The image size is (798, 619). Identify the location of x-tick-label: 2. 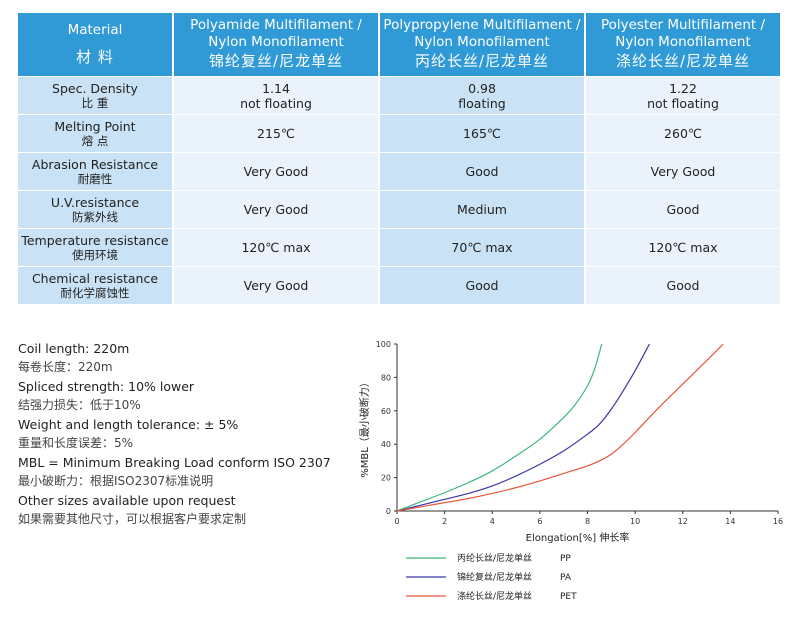
(444, 521).